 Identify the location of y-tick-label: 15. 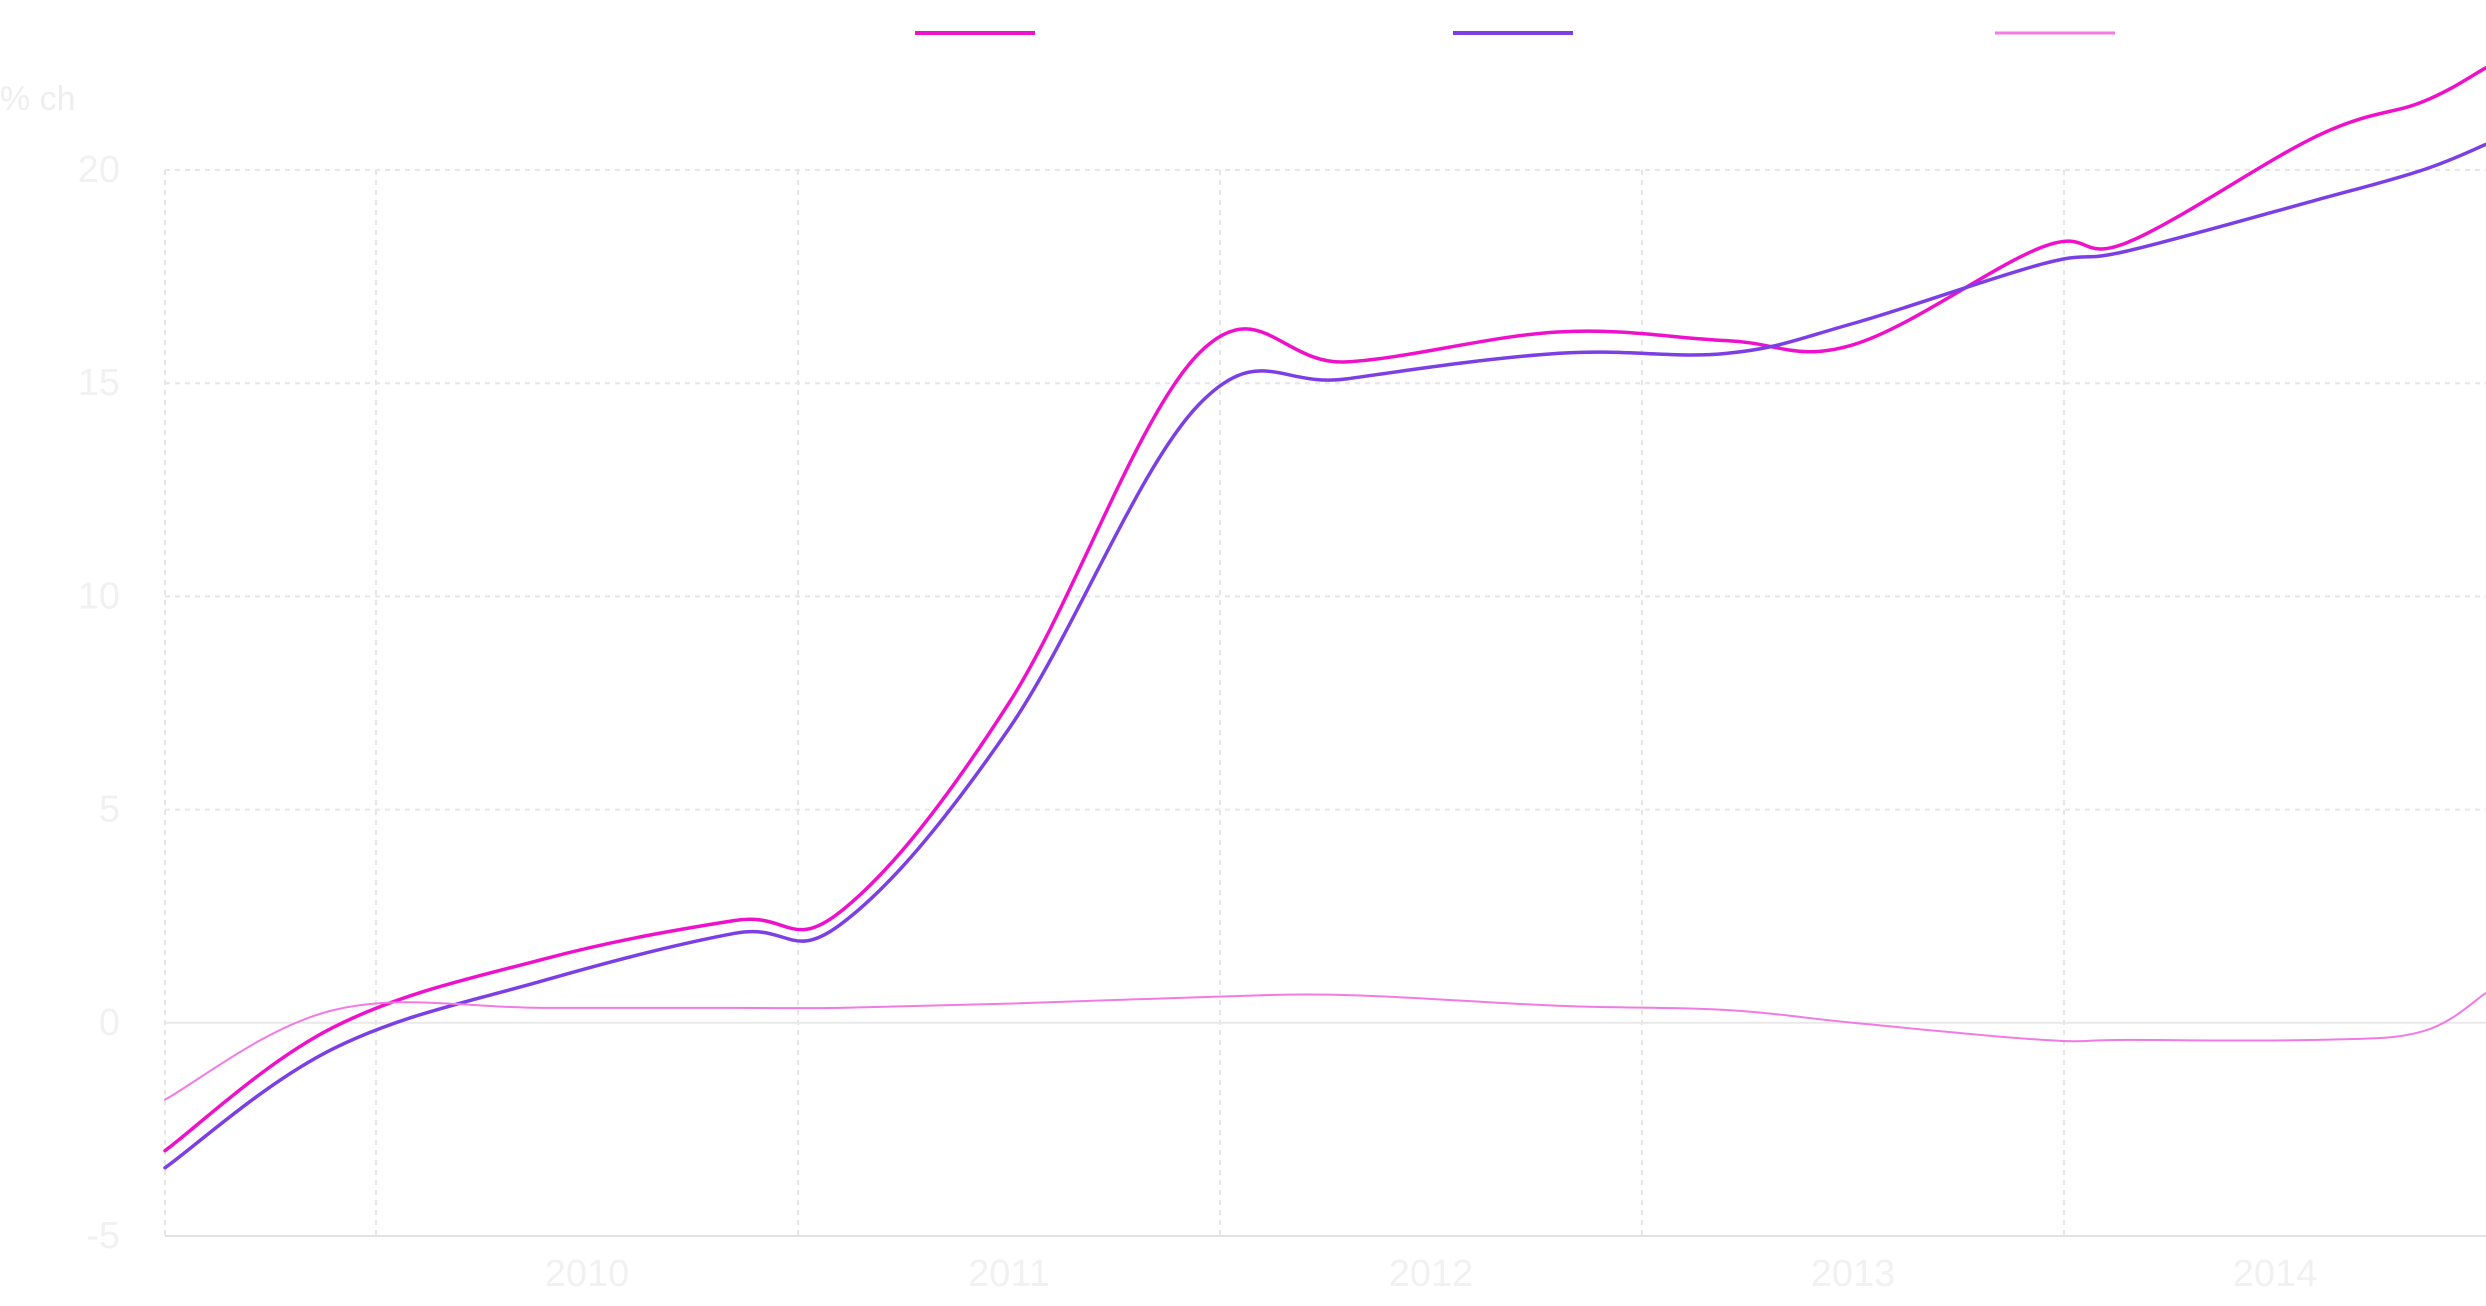
(99, 383).